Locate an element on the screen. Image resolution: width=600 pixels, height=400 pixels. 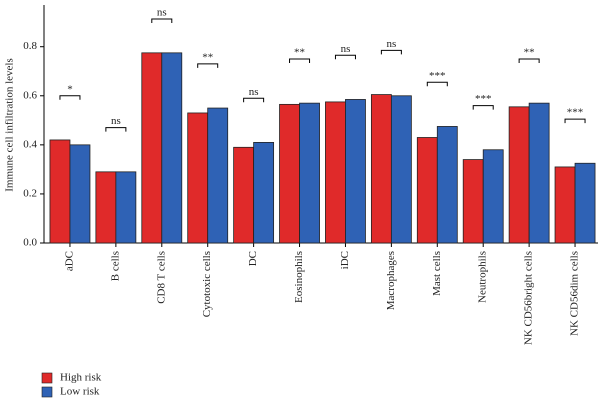
y-tick-label: 0.6 is located at coordinates (30, 95).